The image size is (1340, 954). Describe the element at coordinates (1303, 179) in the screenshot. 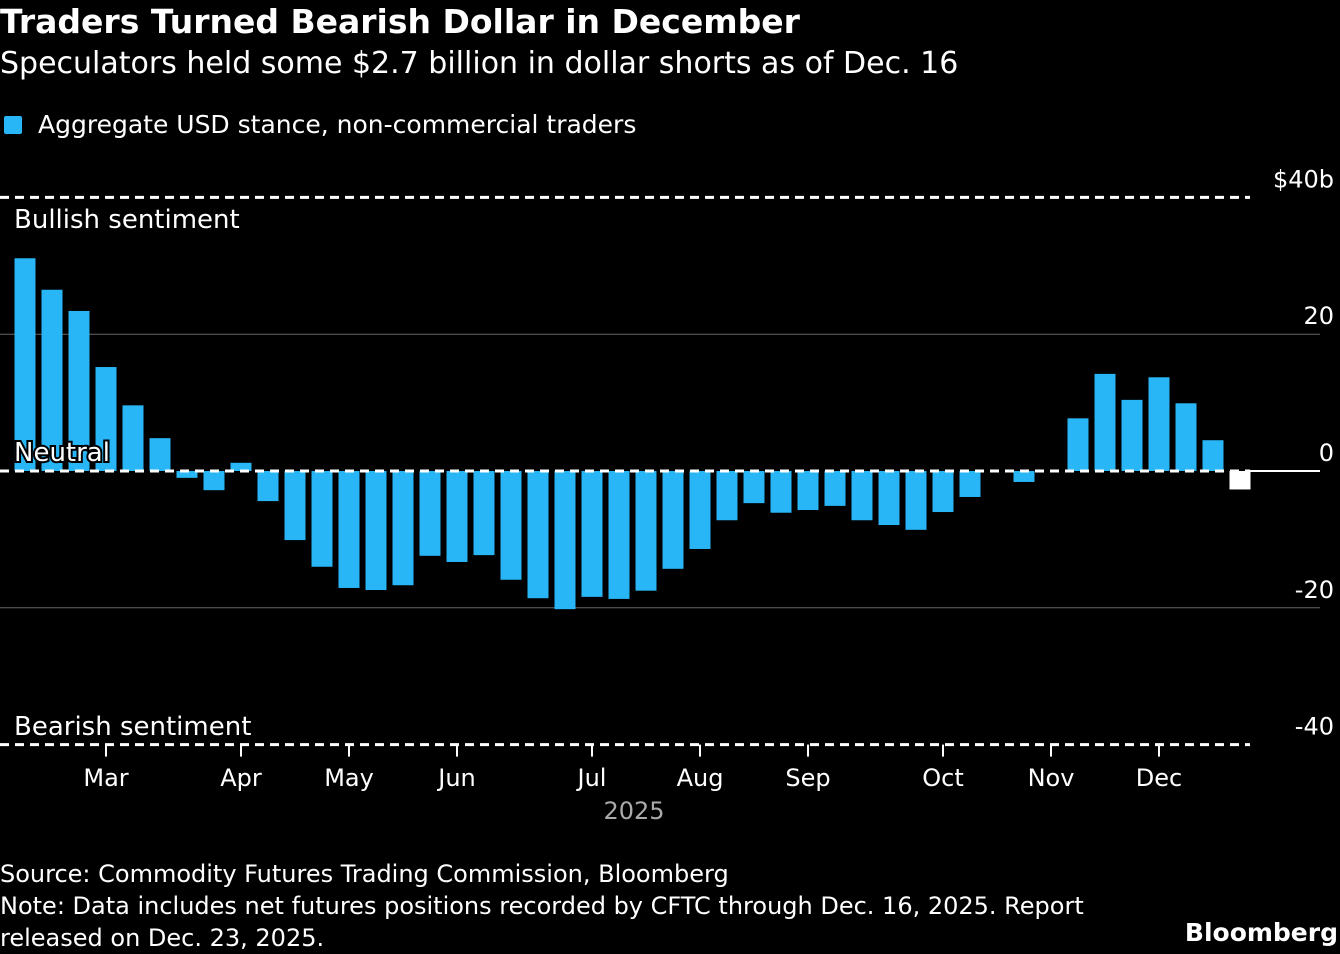

I see `y-tick-label: $40b` at that location.